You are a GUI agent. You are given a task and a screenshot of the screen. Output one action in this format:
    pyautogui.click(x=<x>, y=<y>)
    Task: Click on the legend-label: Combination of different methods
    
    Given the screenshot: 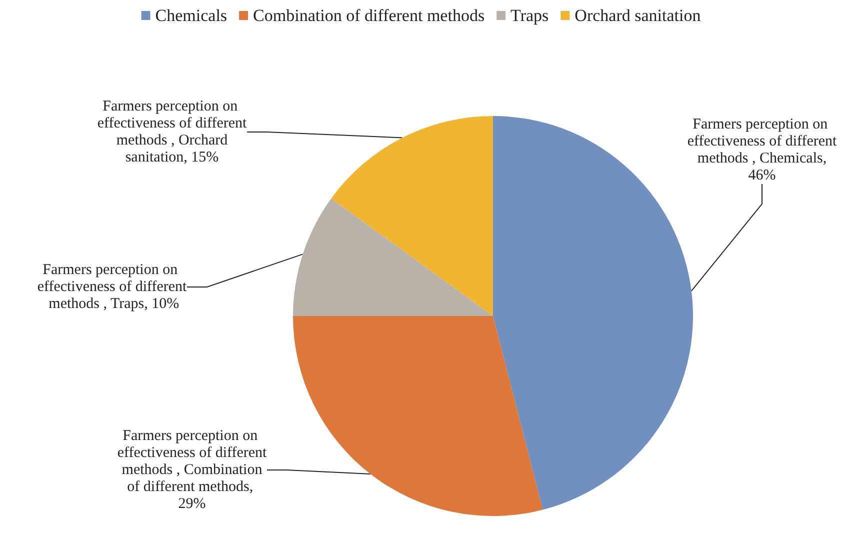 What is the action you would take?
    pyautogui.click(x=369, y=15)
    